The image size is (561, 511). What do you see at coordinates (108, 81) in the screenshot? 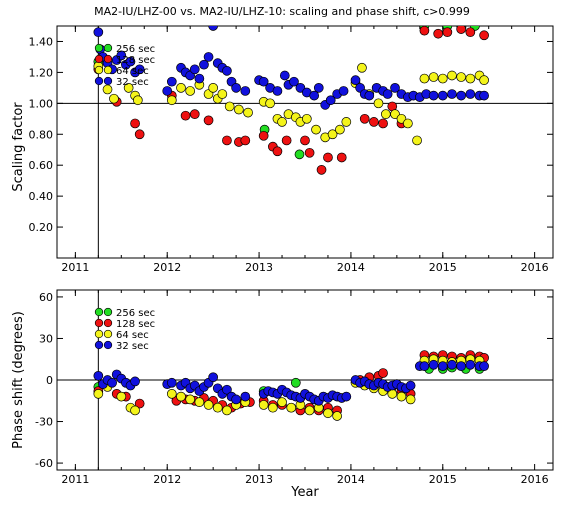
I see `scaling-legend-marker2-32-sec` at bounding box center [108, 81].